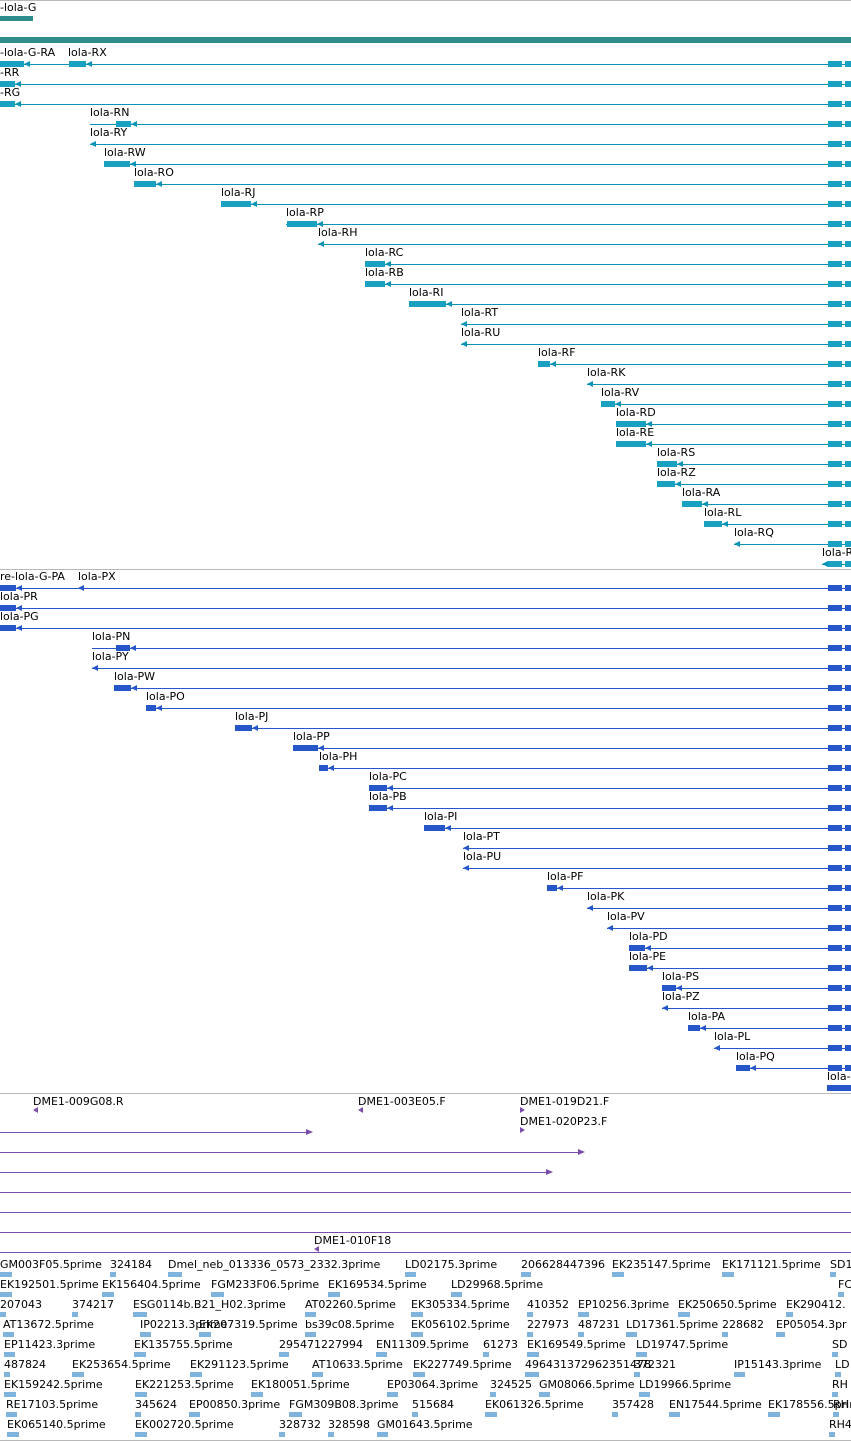  What do you see at coordinates (16, 18) in the screenshot?
I see `gene-bar-short` at bounding box center [16, 18].